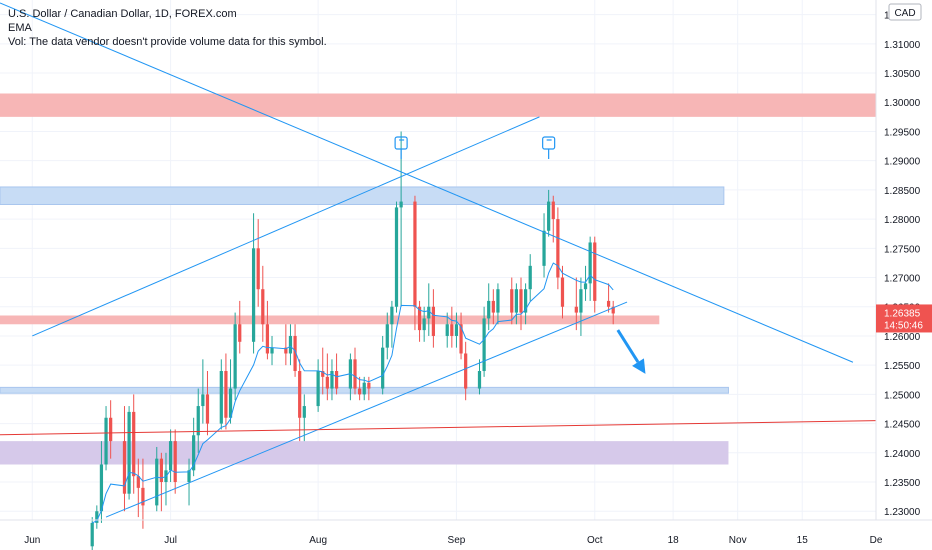  Describe the element at coordinates (457, 540) in the screenshot. I see `time-tick-label: Sep` at that location.